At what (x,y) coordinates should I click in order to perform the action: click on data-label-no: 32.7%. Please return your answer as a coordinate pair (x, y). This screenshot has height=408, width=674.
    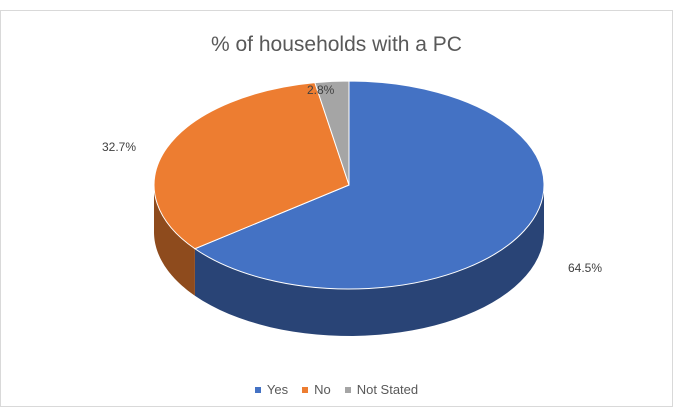
    Looking at the image, I should click on (119, 147).